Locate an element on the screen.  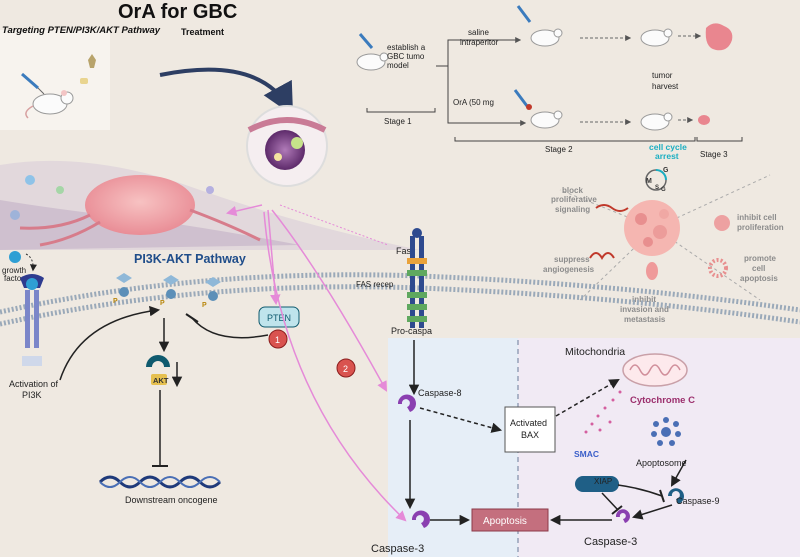
caspase3-left-label: Caspase-3 is located at coordinates (397, 549).